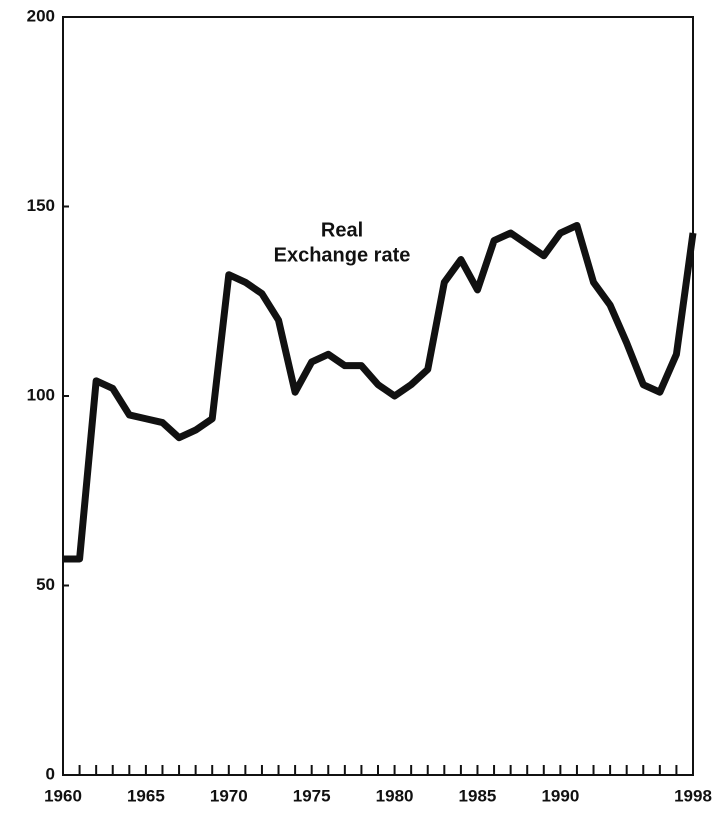  What do you see at coordinates (41, 205) in the screenshot?
I see `y-tick-label: 150` at bounding box center [41, 205].